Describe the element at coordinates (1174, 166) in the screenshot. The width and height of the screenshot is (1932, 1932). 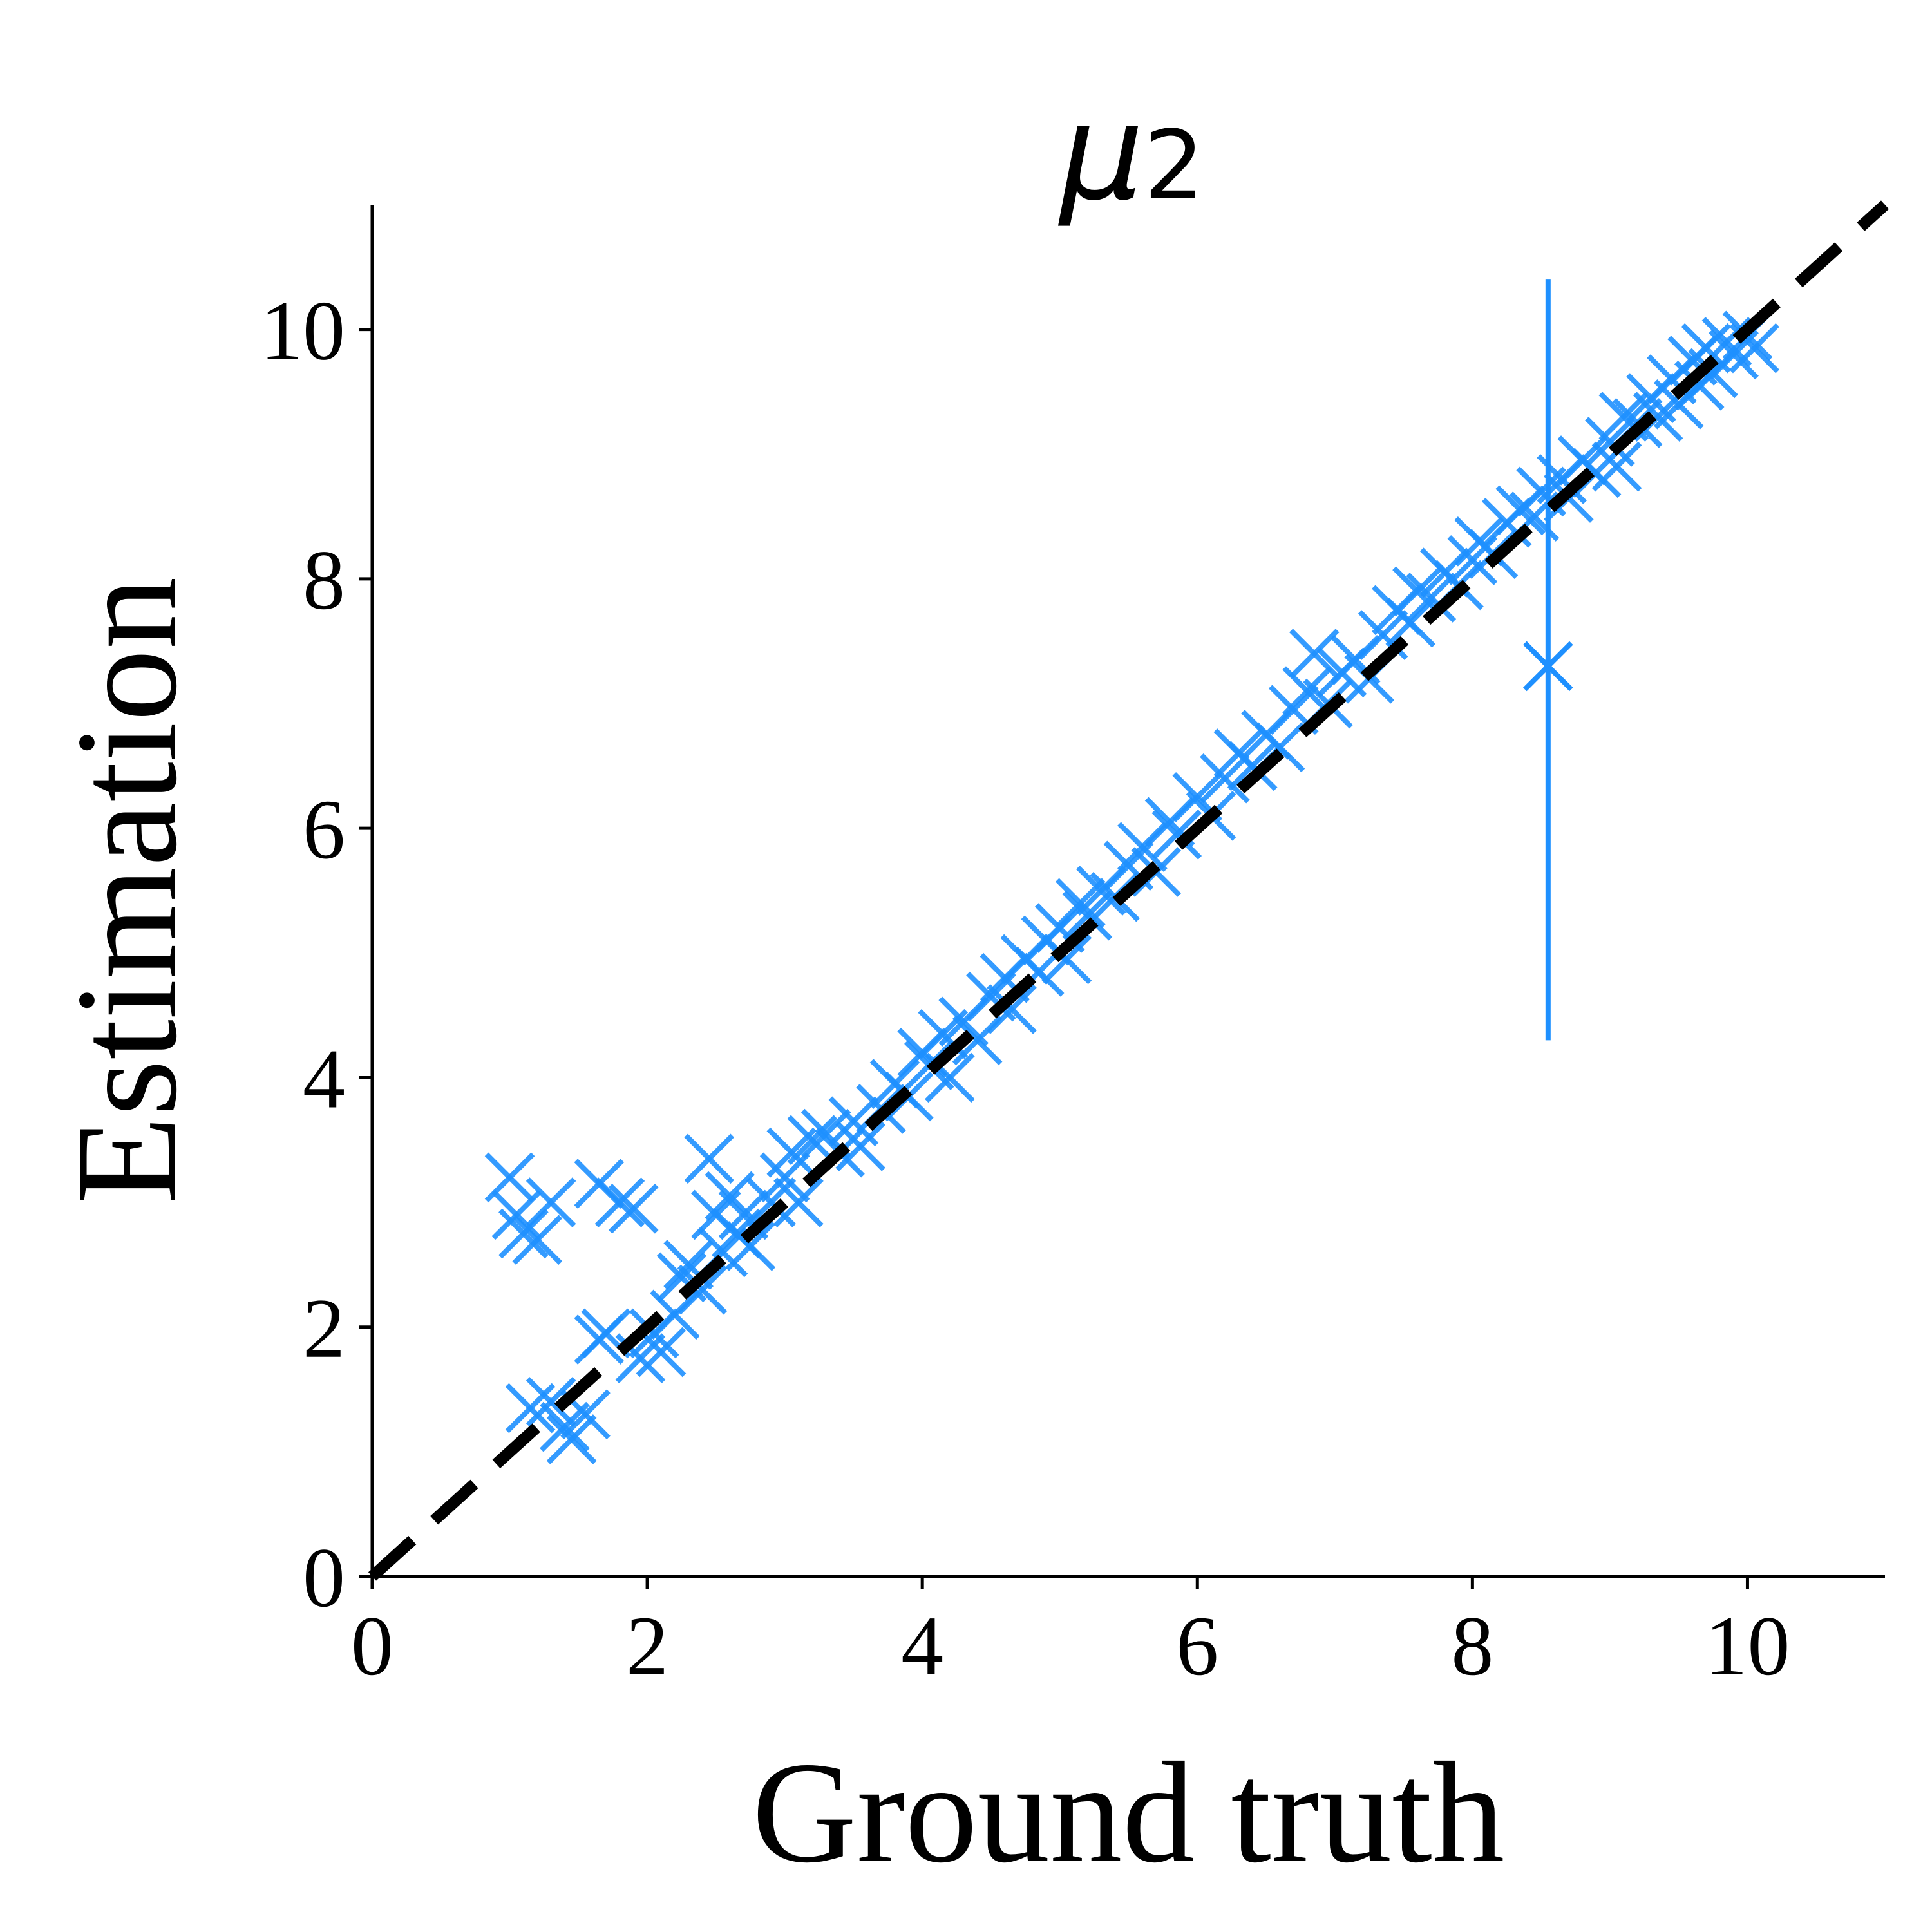
I see `chart-title-subscript: 2` at that location.